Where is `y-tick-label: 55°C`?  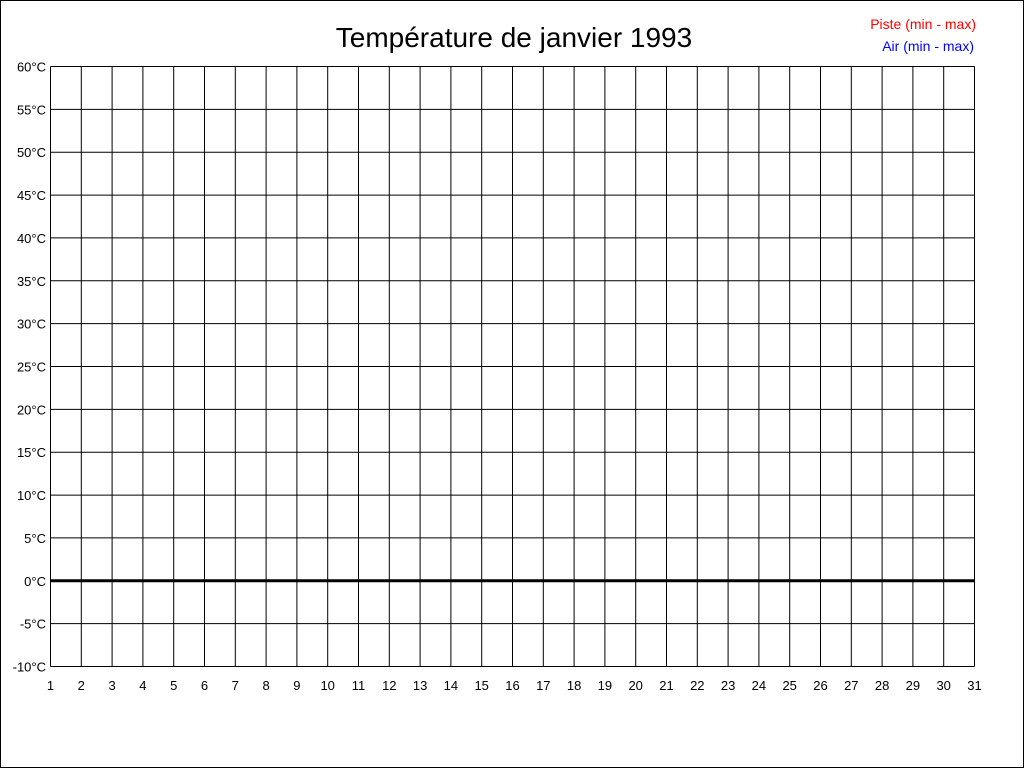
y-tick-label: 55°C is located at coordinates (31, 109).